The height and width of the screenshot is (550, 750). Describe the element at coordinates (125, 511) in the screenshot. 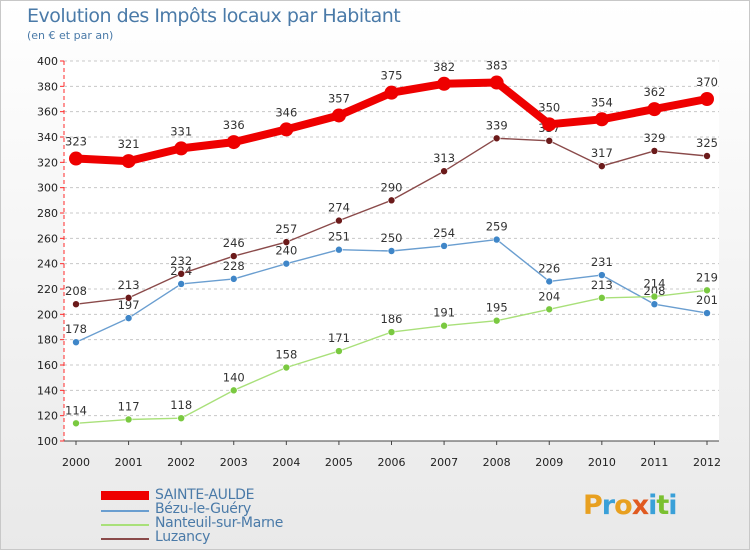

I see `legend-swatch` at that location.